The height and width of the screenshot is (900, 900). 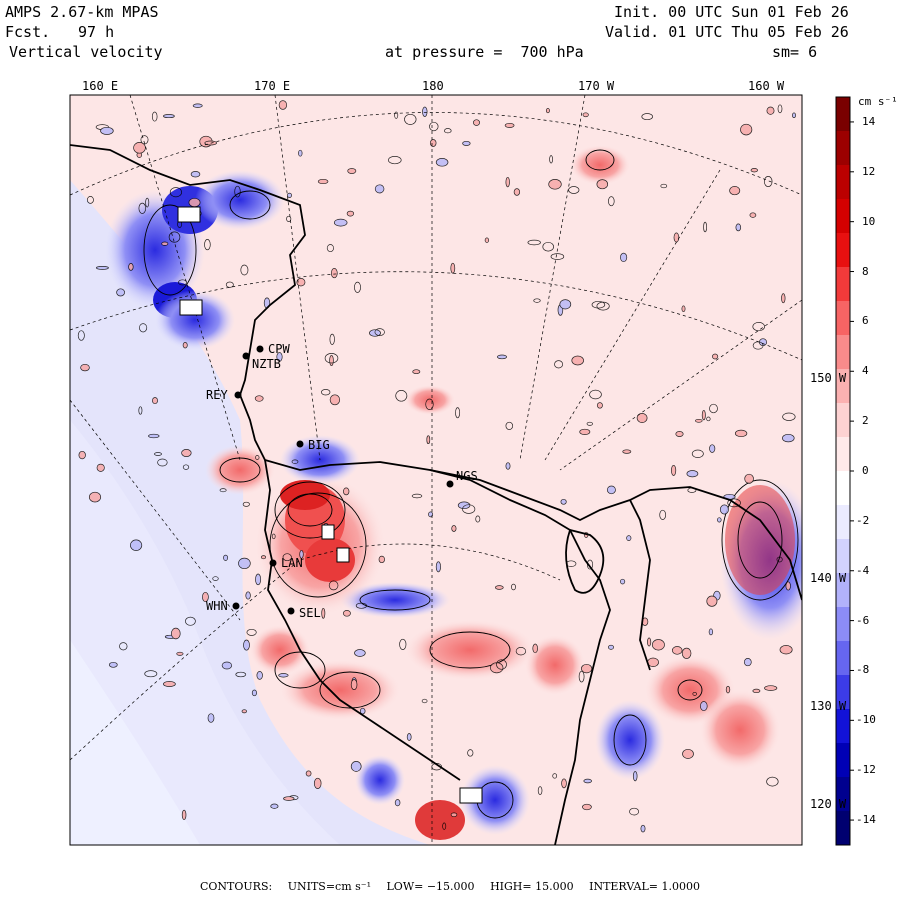 What do you see at coordinates (766, 86) in the screenshot?
I see `lon-label-160w: 160 W` at bounding box center [766, 86].